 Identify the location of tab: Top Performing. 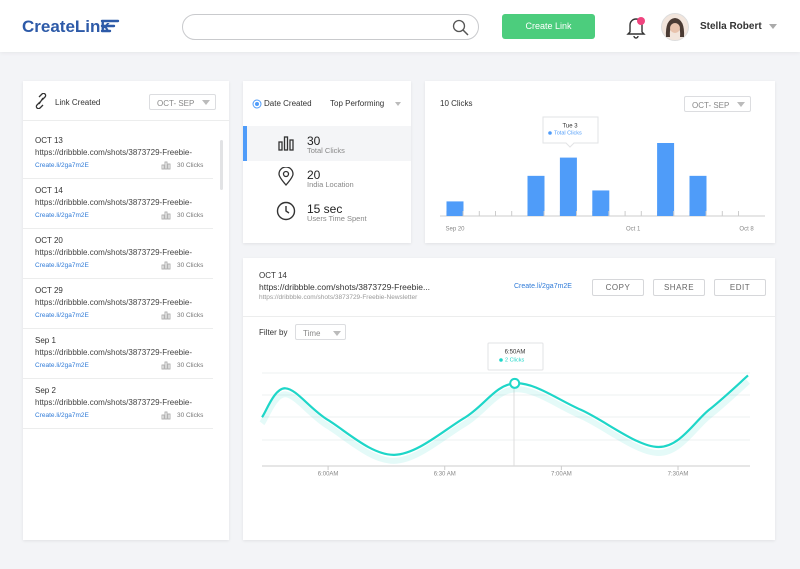
(357, 103).